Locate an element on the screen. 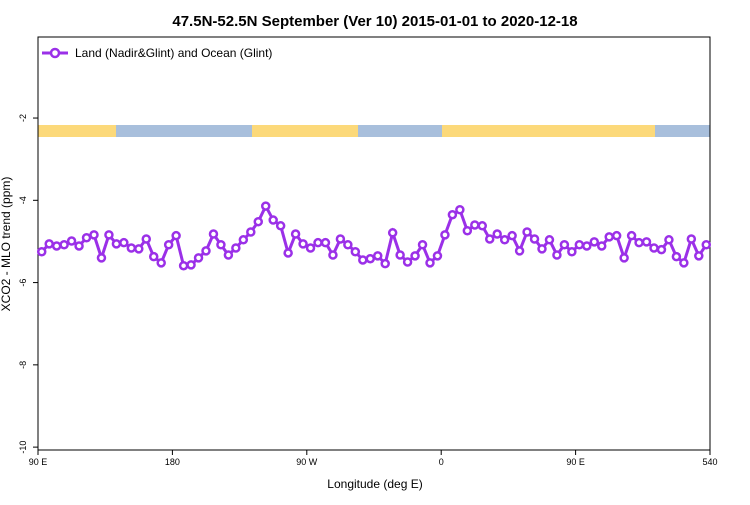 This screenshot has width=750, height=505. land-ocean-strip is located at coordinates (374, 131).